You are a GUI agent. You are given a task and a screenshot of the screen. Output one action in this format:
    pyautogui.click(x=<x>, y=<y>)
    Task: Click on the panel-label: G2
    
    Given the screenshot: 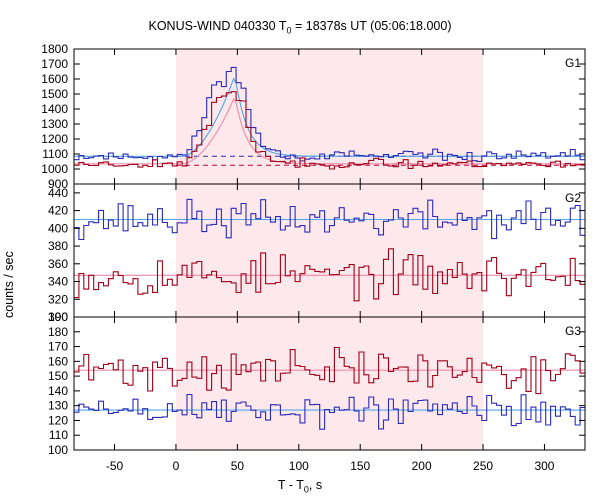 What is the action you would take?
    pyautogui.click(x=573, y=198)
    